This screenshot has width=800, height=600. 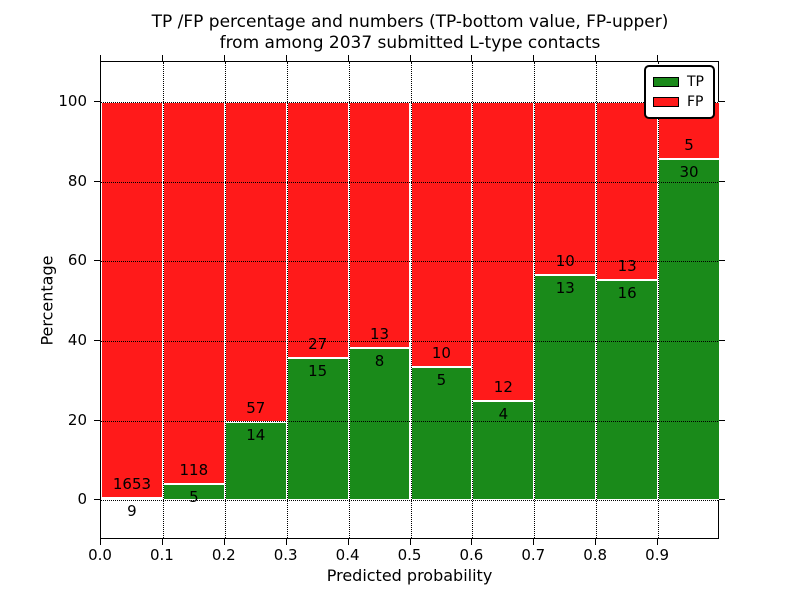 I want to click on x-tick-label: 0.9, so click(x=657, y=555).